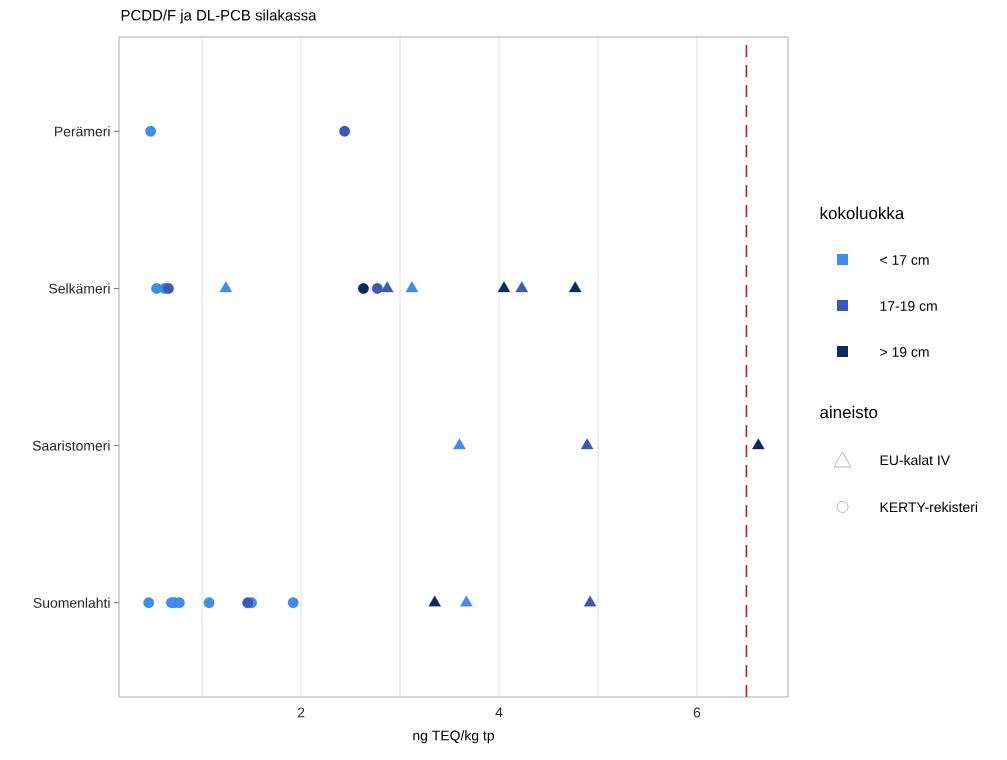 Image resolution: width=1007 pixels, height=760 pixels. I want to click on text: aineisto, so click(849, 412).